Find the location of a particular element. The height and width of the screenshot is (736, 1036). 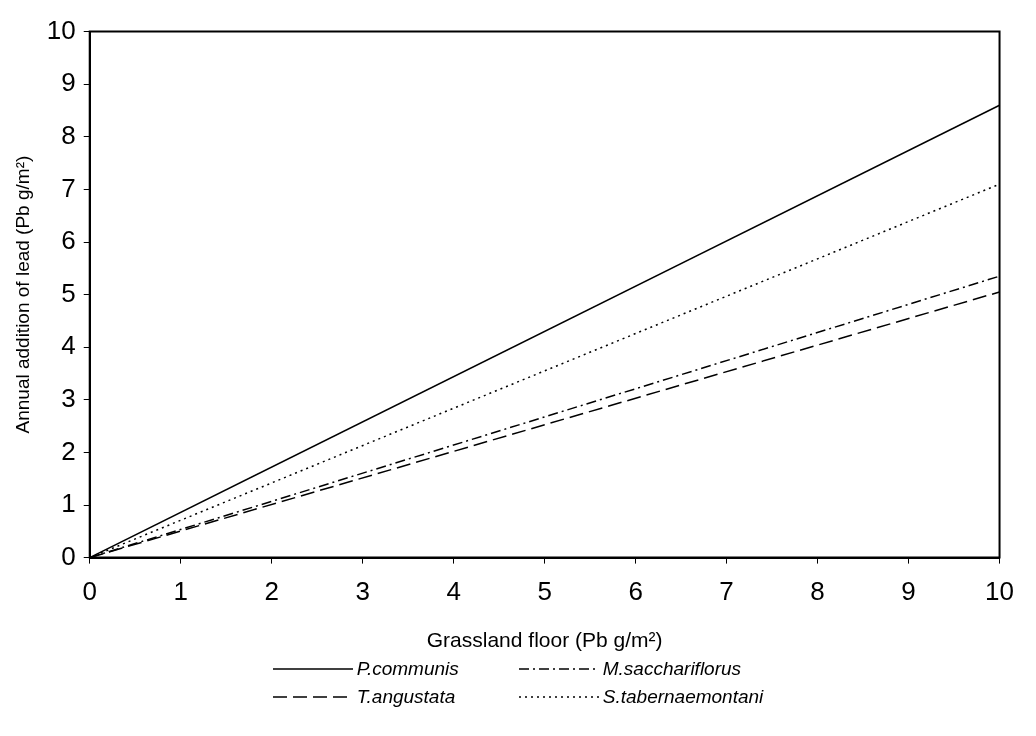

y-tick-label: 4 is located at coordinates (68, 345).